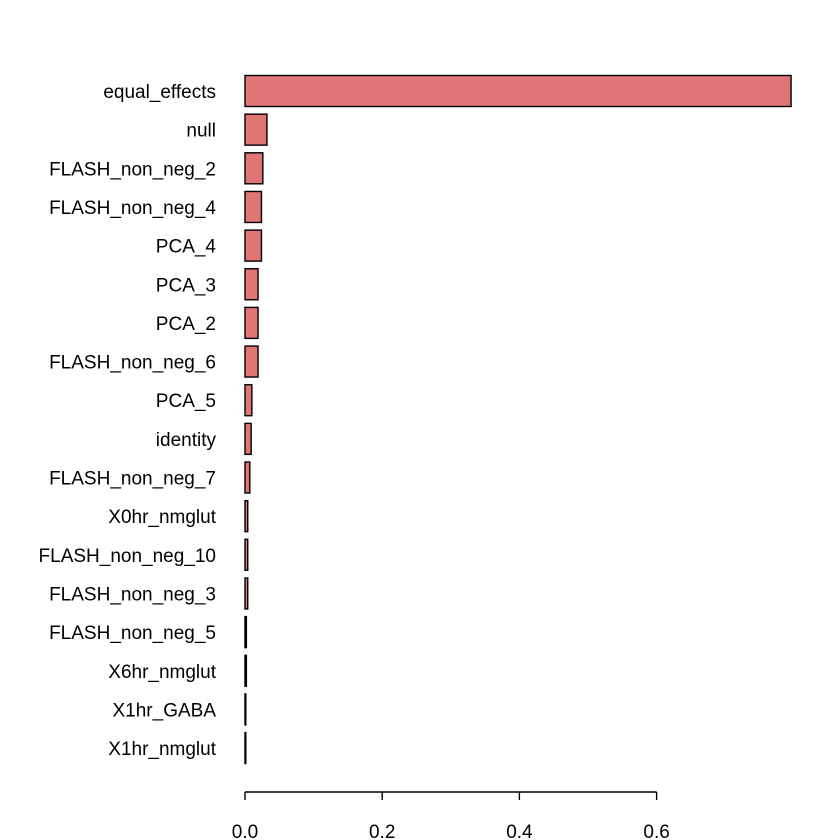 The height and width of the screenshot is (840, 840). What do you see at coordinates (132, 169) in the screenshot?
I see `category-label-flash-non-neg-2: FLASH_non_neg_2` at bounding box center [132, 169].